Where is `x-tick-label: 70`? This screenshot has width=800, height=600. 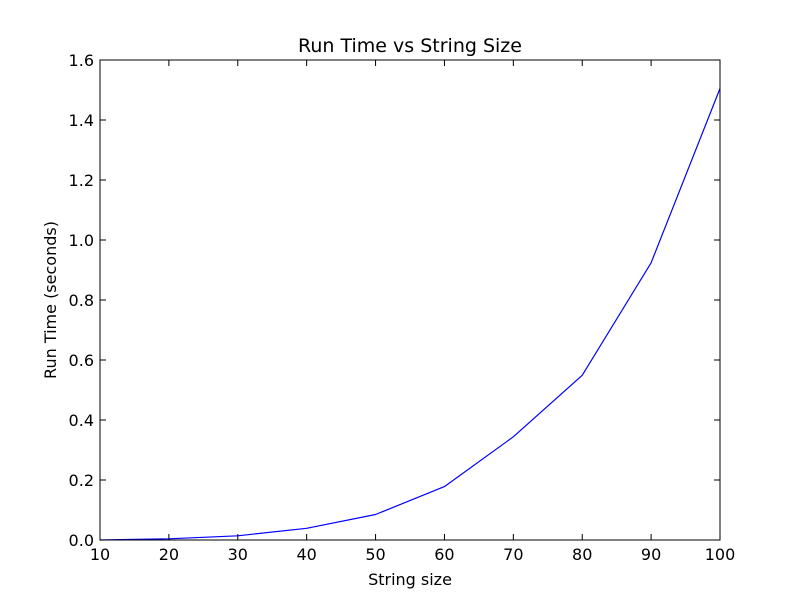 x-tick-label: 70 is located at coordinates (513, 554).